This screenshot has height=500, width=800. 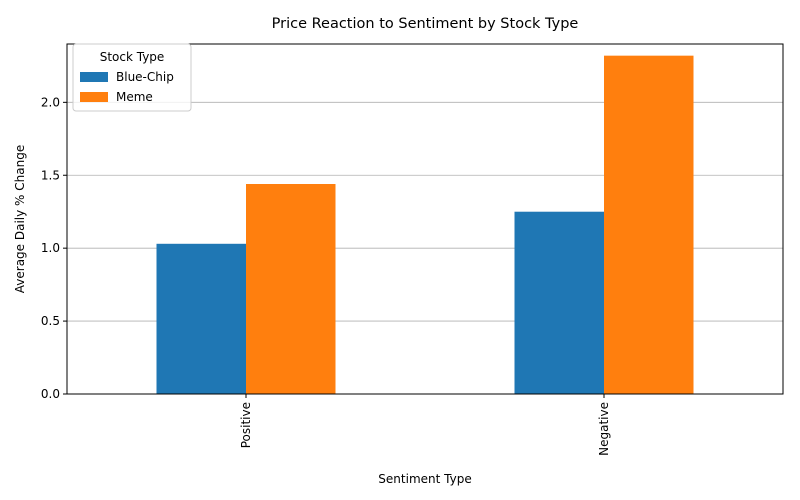 I want to click on y-tick-label: 1.5, so click(x=50, y=175).